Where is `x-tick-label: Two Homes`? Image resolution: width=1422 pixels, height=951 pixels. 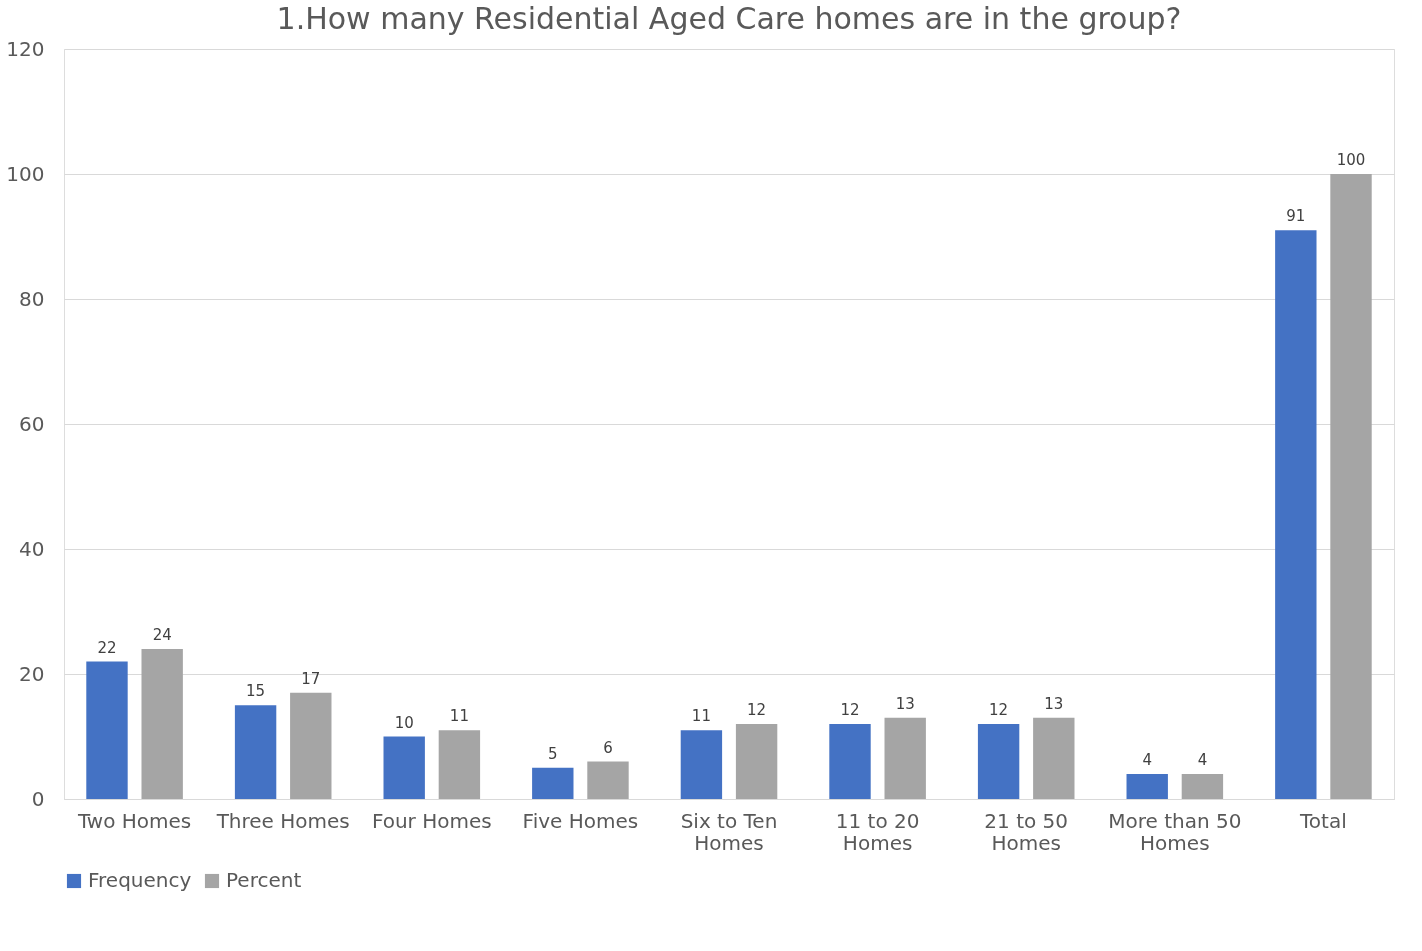 x-tick-label: Two Homes is located at coordinates (134, 820).